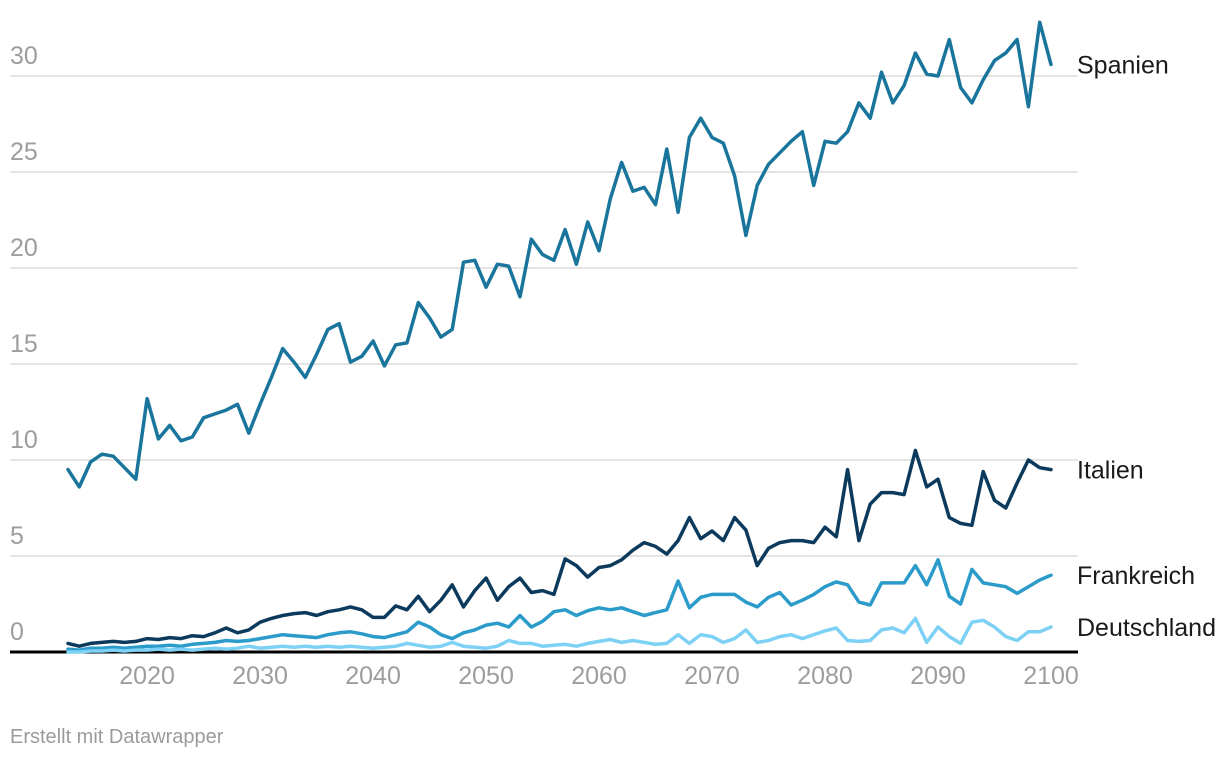 This screenshot has width=1220, height=768. I want to click on y-tick-label: 0, so click(17, 632).